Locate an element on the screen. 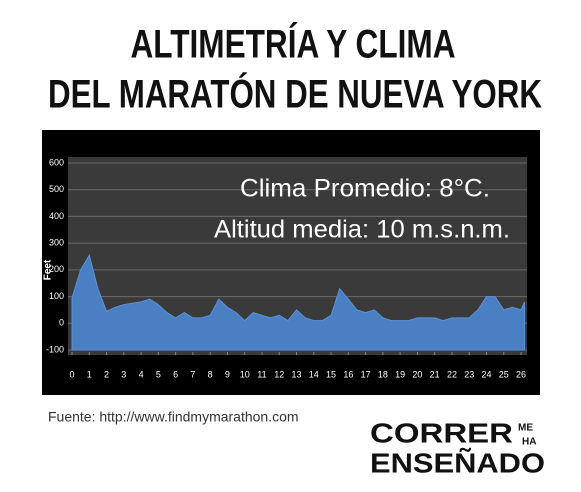 This screenshot has height=492, width=581. x-tick-label: 12 is located at coordinates (279, 374).